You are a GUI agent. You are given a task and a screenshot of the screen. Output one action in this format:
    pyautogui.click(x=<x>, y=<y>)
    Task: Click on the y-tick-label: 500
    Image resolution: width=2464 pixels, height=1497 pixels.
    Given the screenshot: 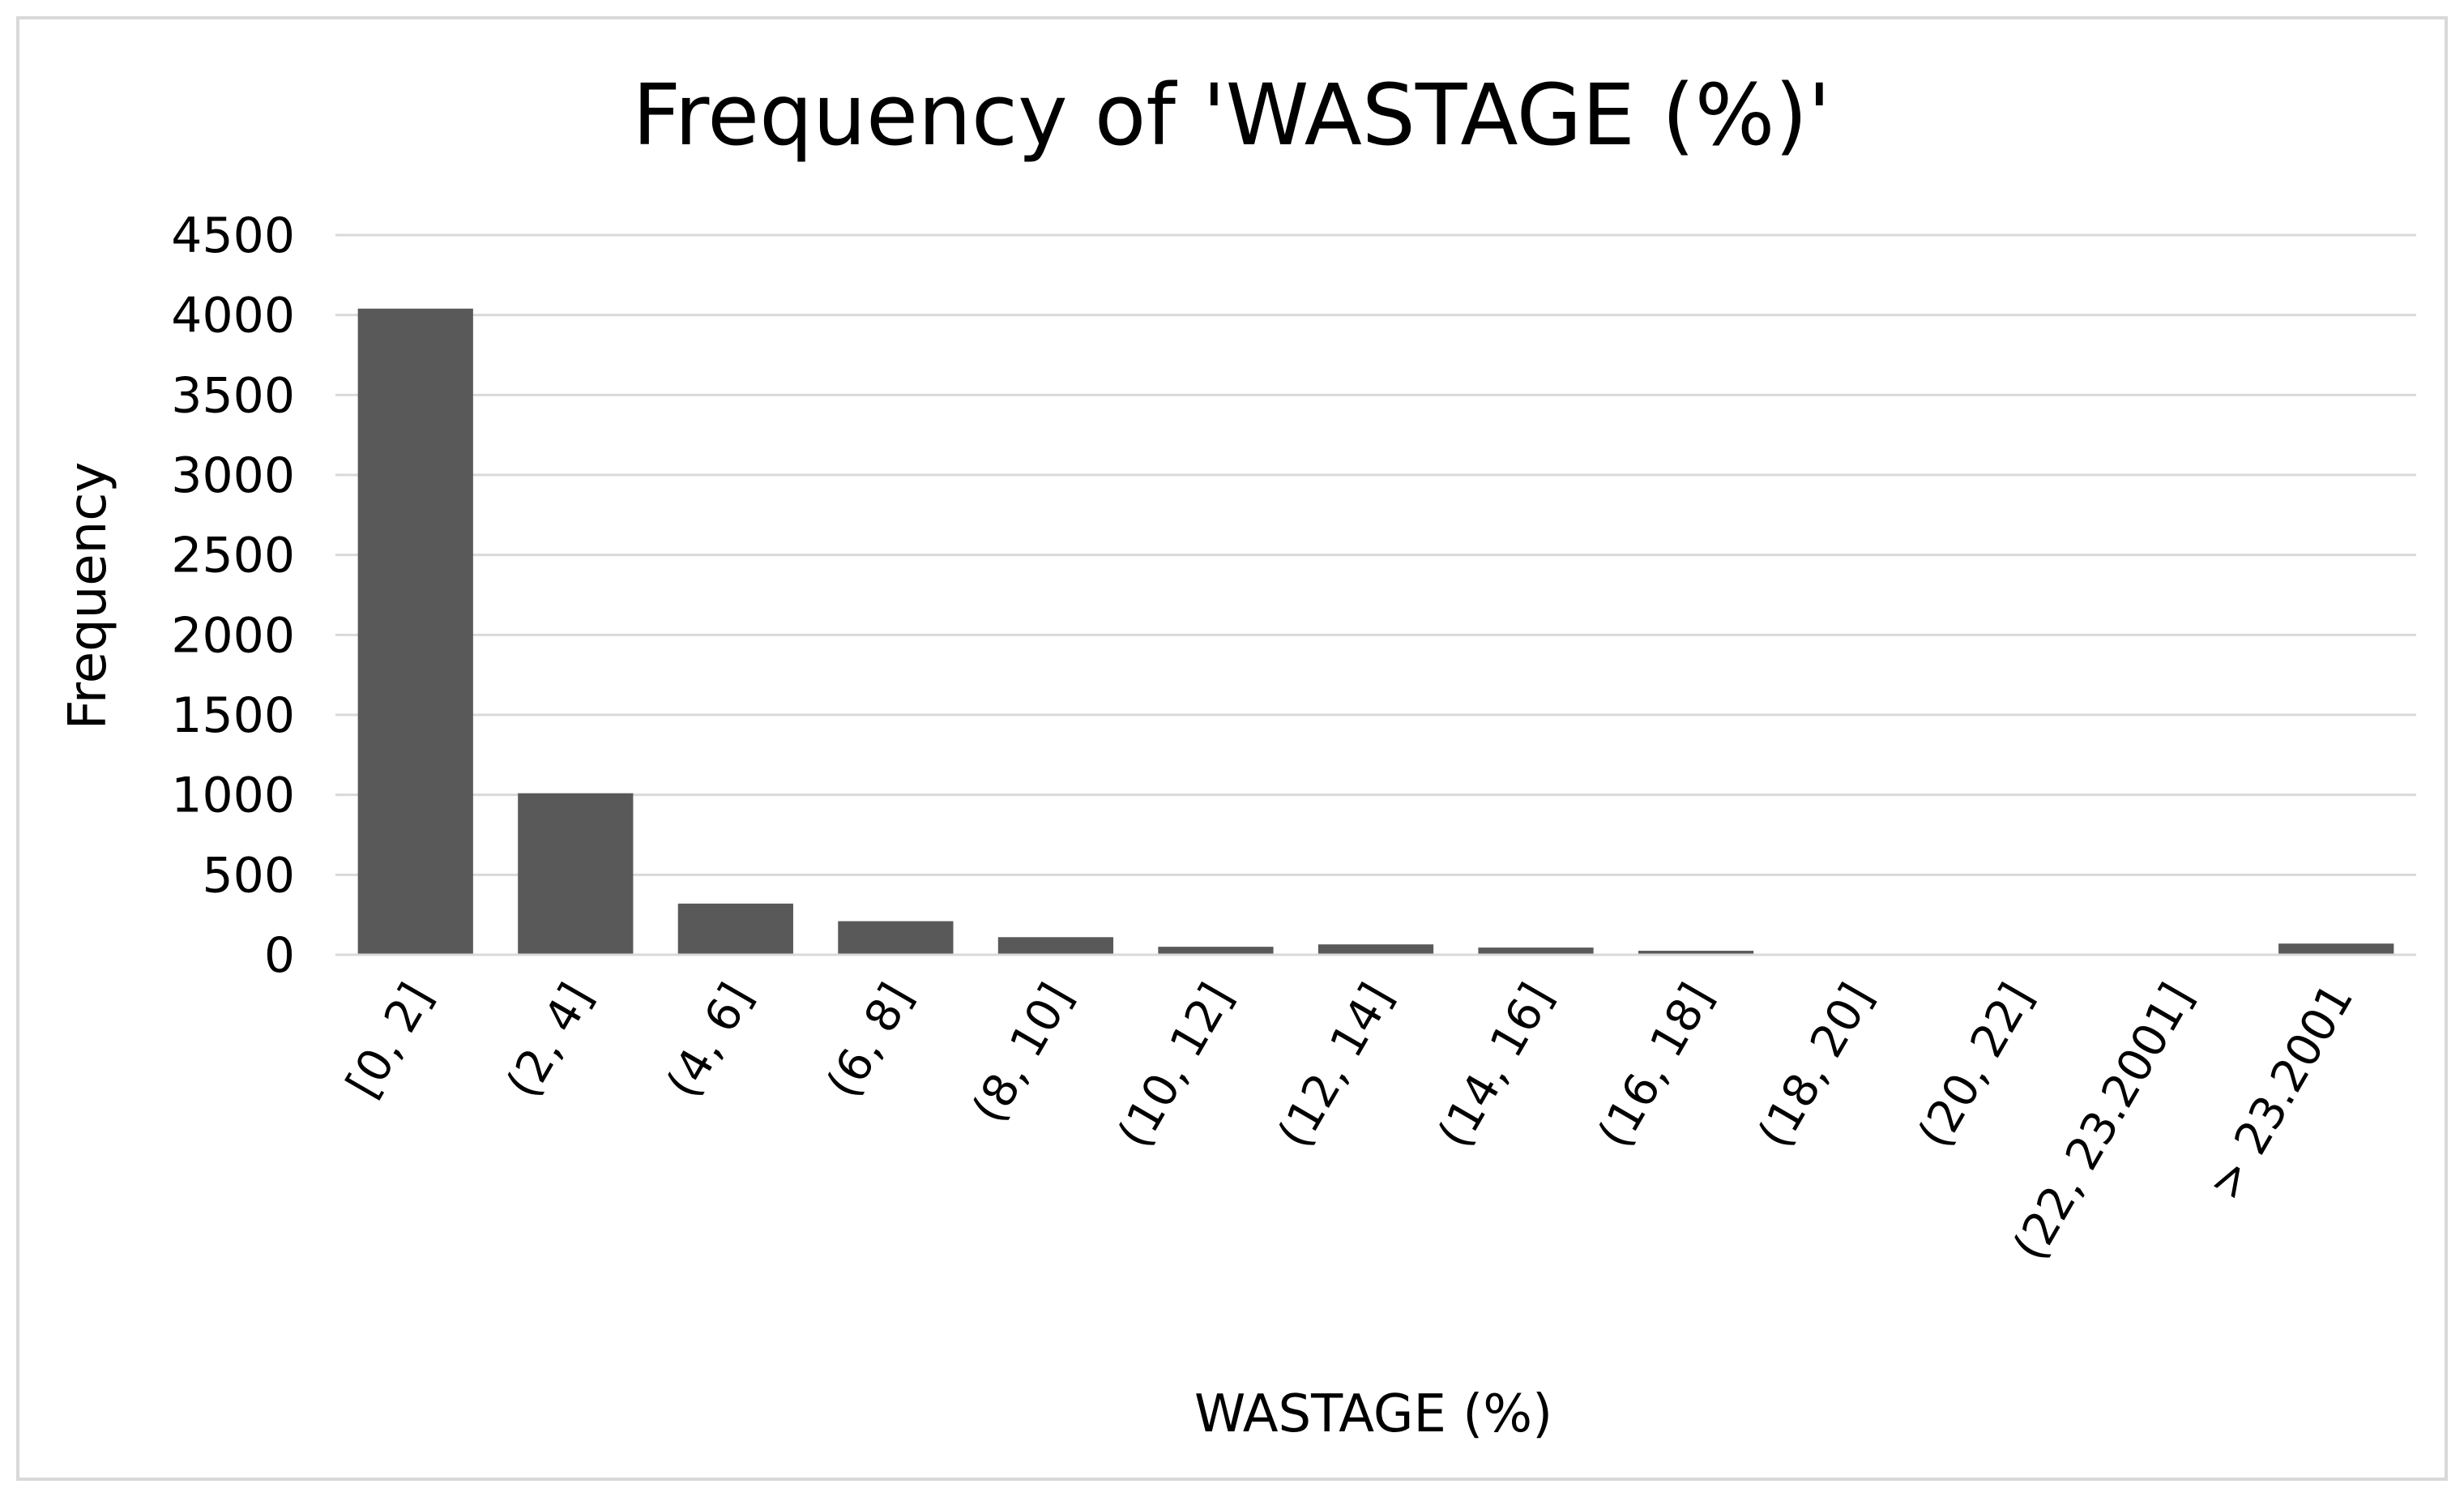 What is the action you would take?
    pyautogui.click(x=248, y=876)
    